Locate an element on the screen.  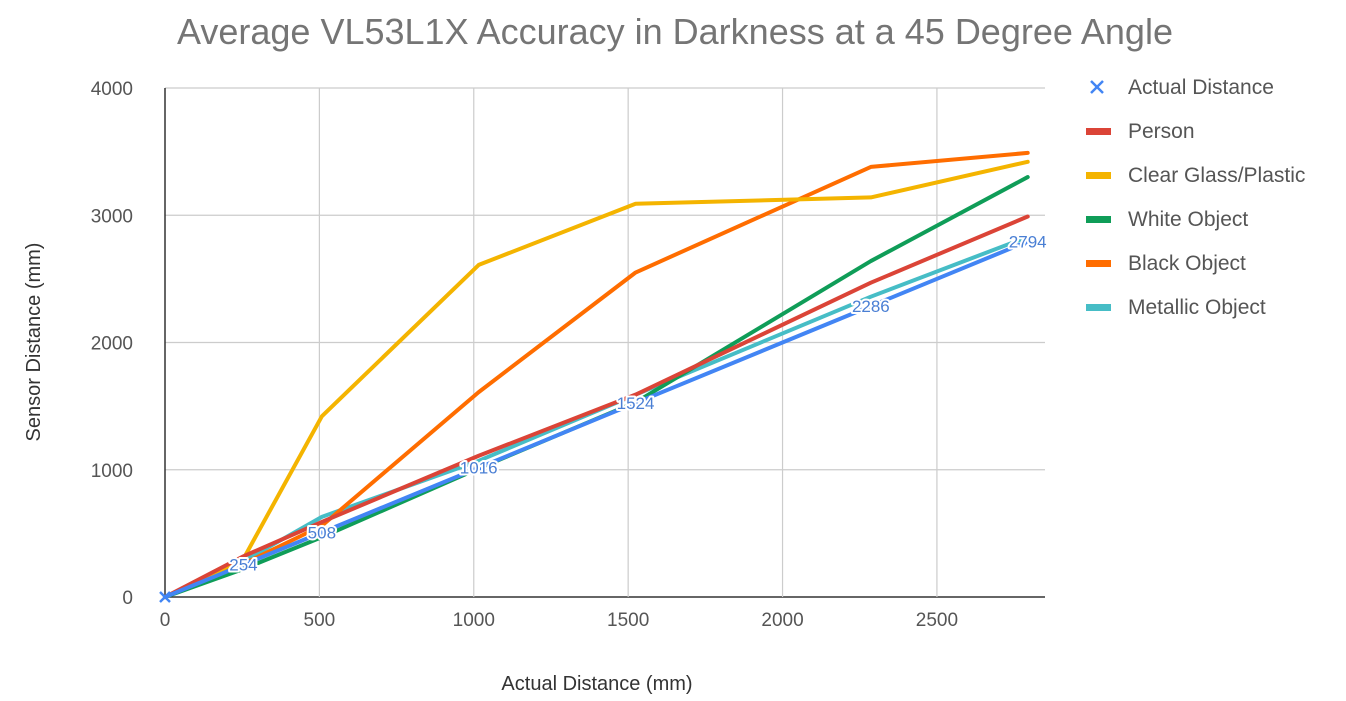
x-tick-label: 1500 is located at coordinates (628, 620).